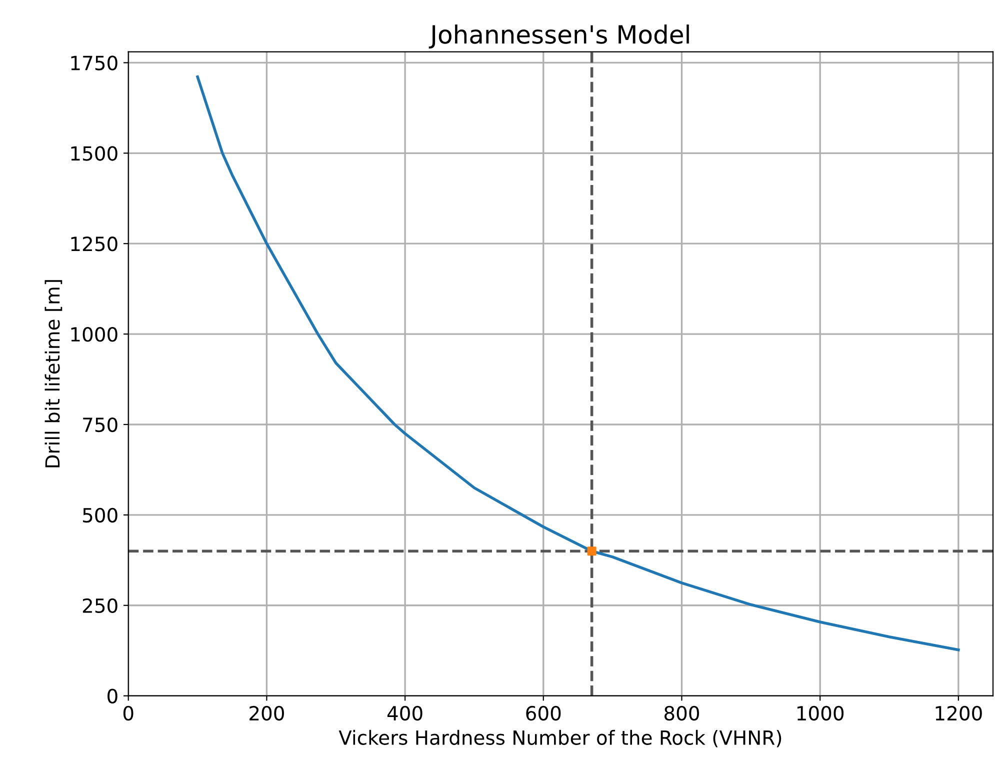 Image resolution: width=995 pixels, height=774 pixels. What do you see at coordinates (558, 36) in the screenshot?
I see `chart-title: Johannessen's Model` at bounding box center [558, 36].